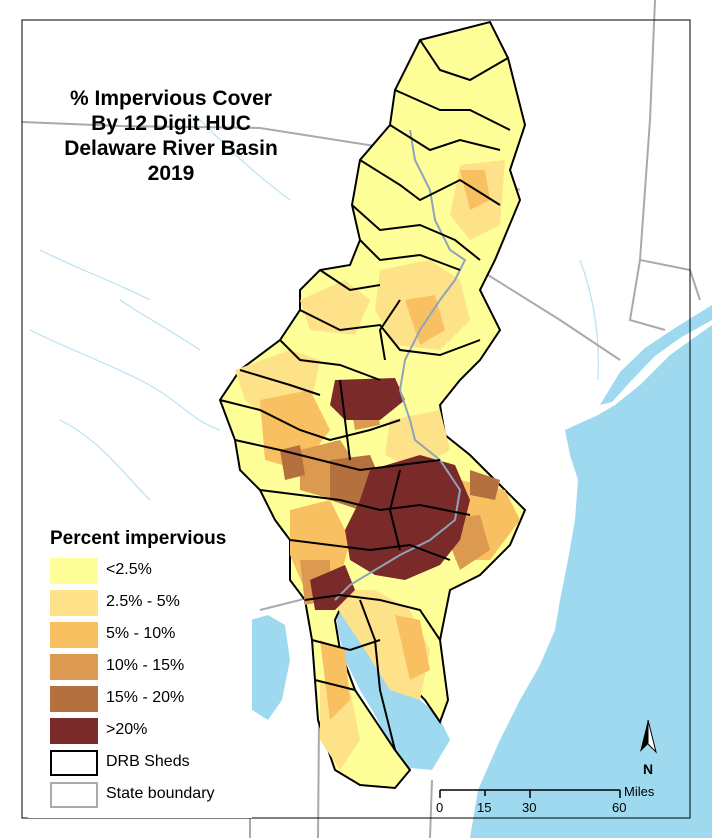  What do you see at coordinates (656, 355) in the screenshot?
I see `long-island-sound` at bounding box center [656, 355].